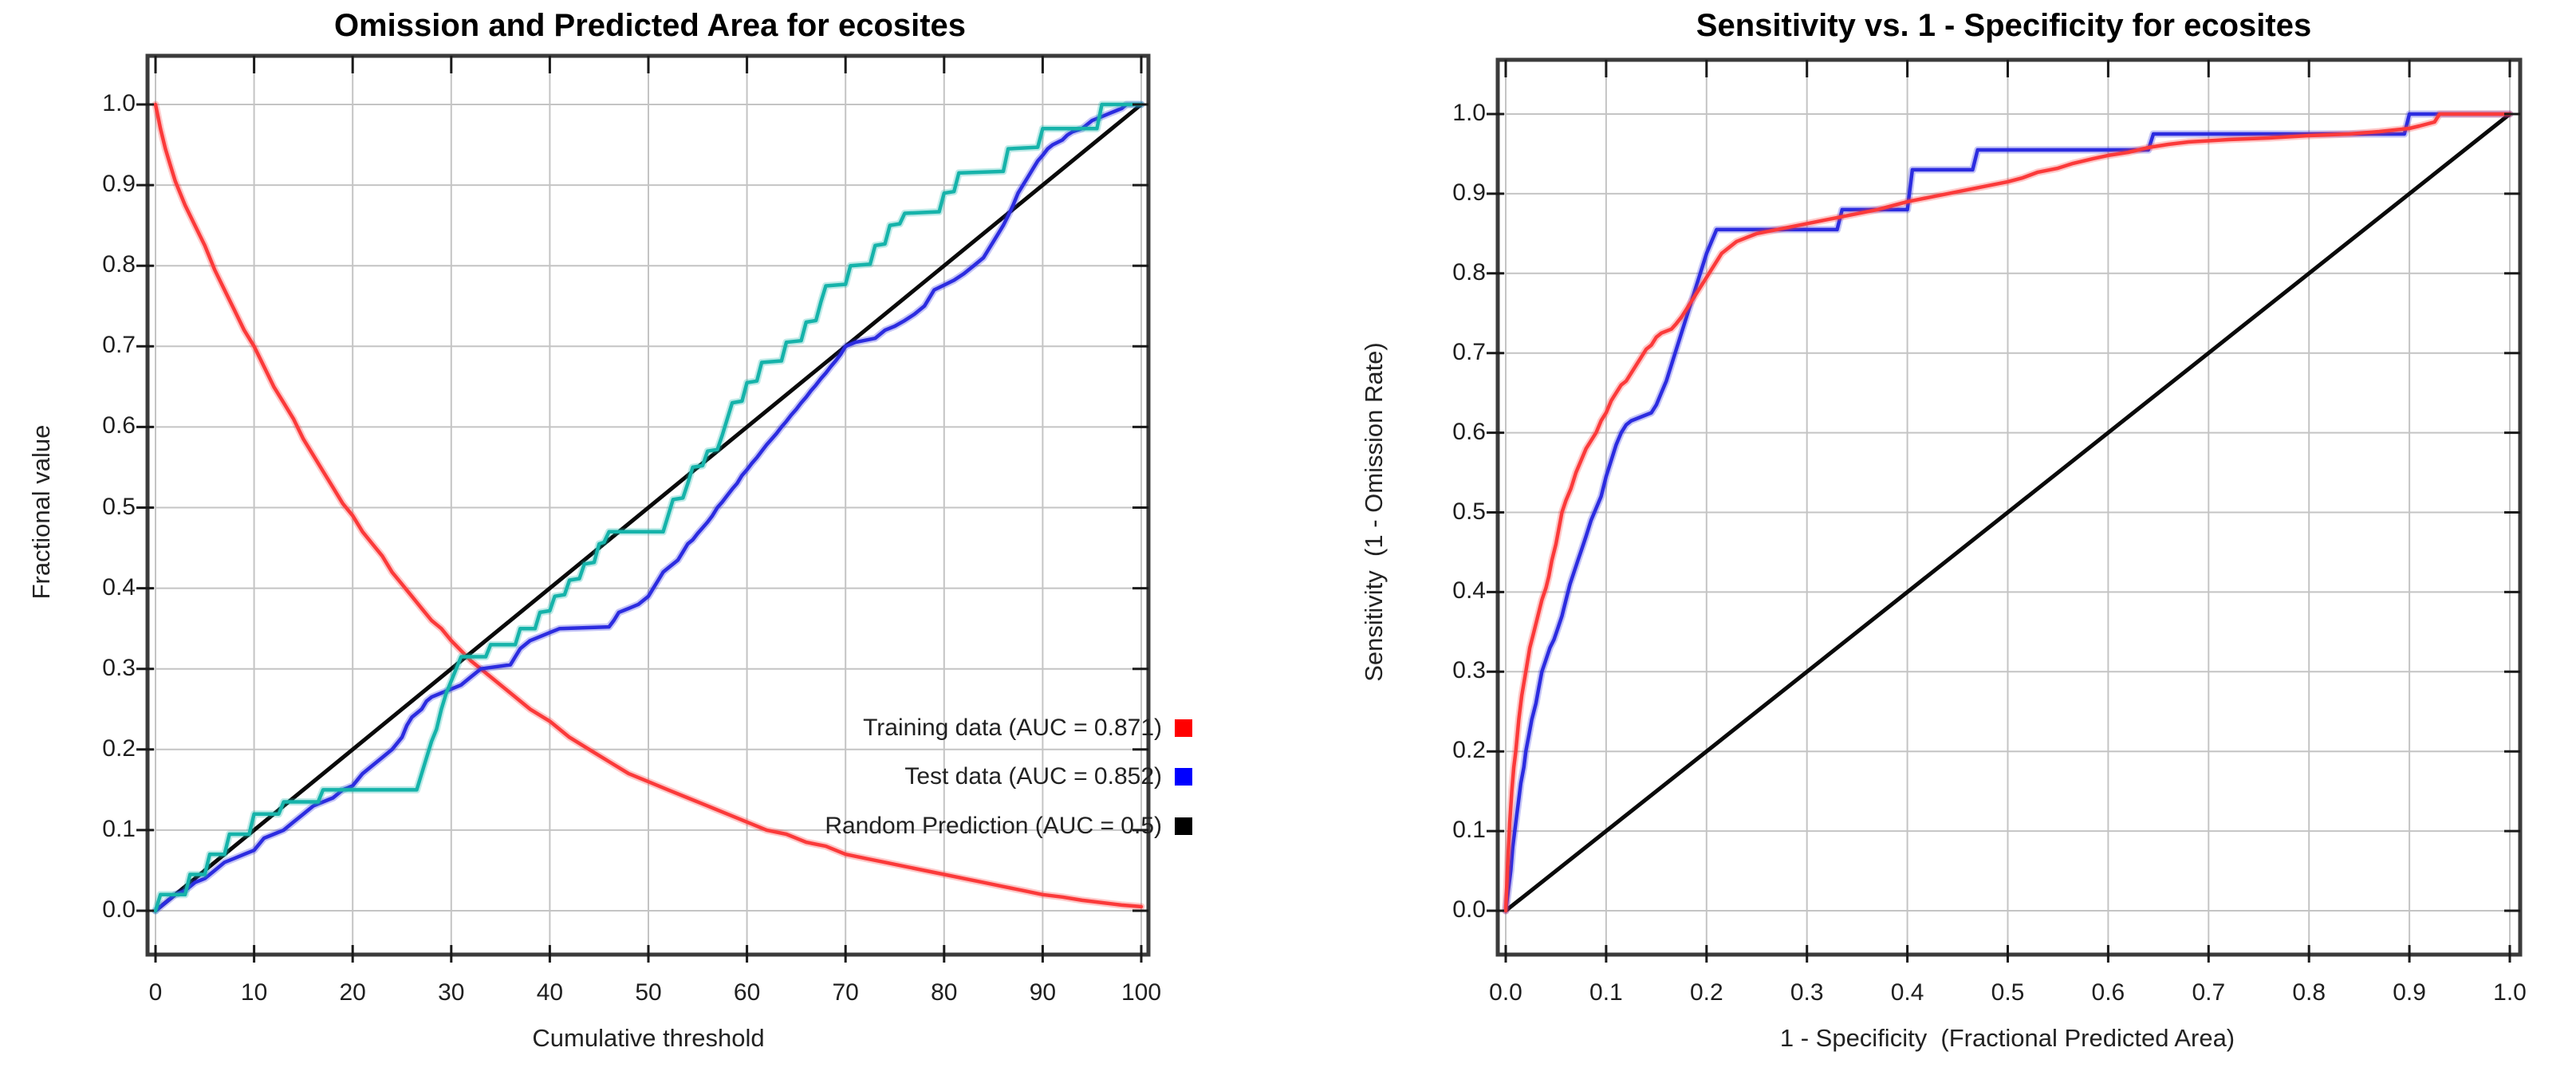  I want to click on x-tick-label: 0.7, so click(2209, 992).